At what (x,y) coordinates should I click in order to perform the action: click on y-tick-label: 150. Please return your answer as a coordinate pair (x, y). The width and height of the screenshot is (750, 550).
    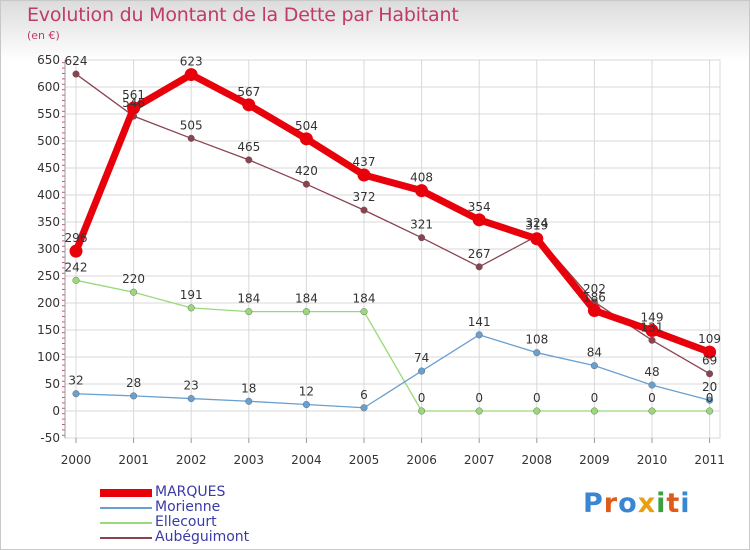
    Looking at the image, I should click on (48, 330).